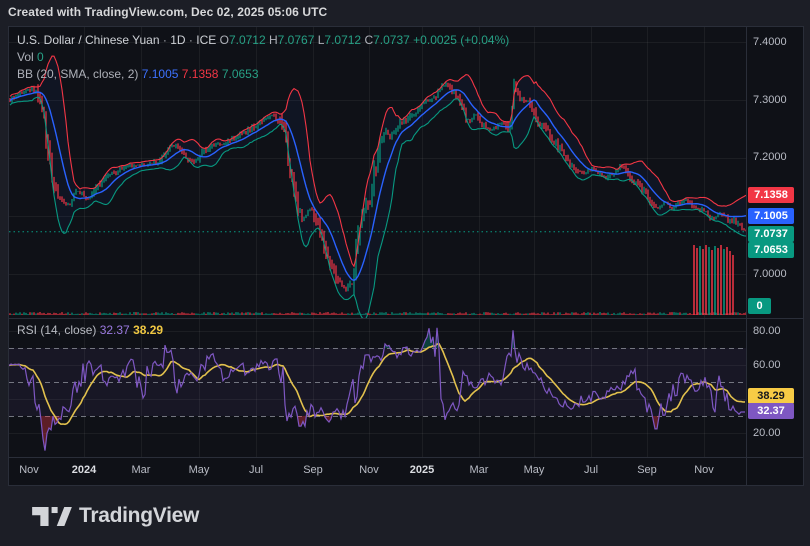 This screenshot has height=546, width=810. What do you see at coordinates (759, 306) in the screenshot?
I see `price-axis-badge: 0` at bounding box center [759, 306].